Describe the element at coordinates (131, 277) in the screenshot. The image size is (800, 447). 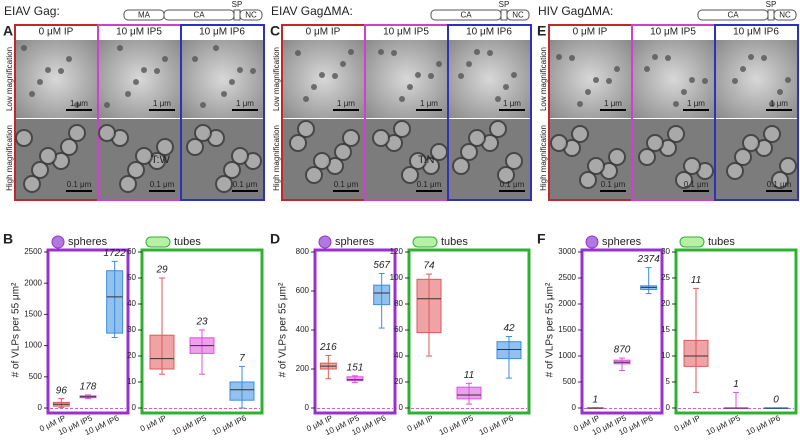
I see `y-tick-label: 50` at that location.